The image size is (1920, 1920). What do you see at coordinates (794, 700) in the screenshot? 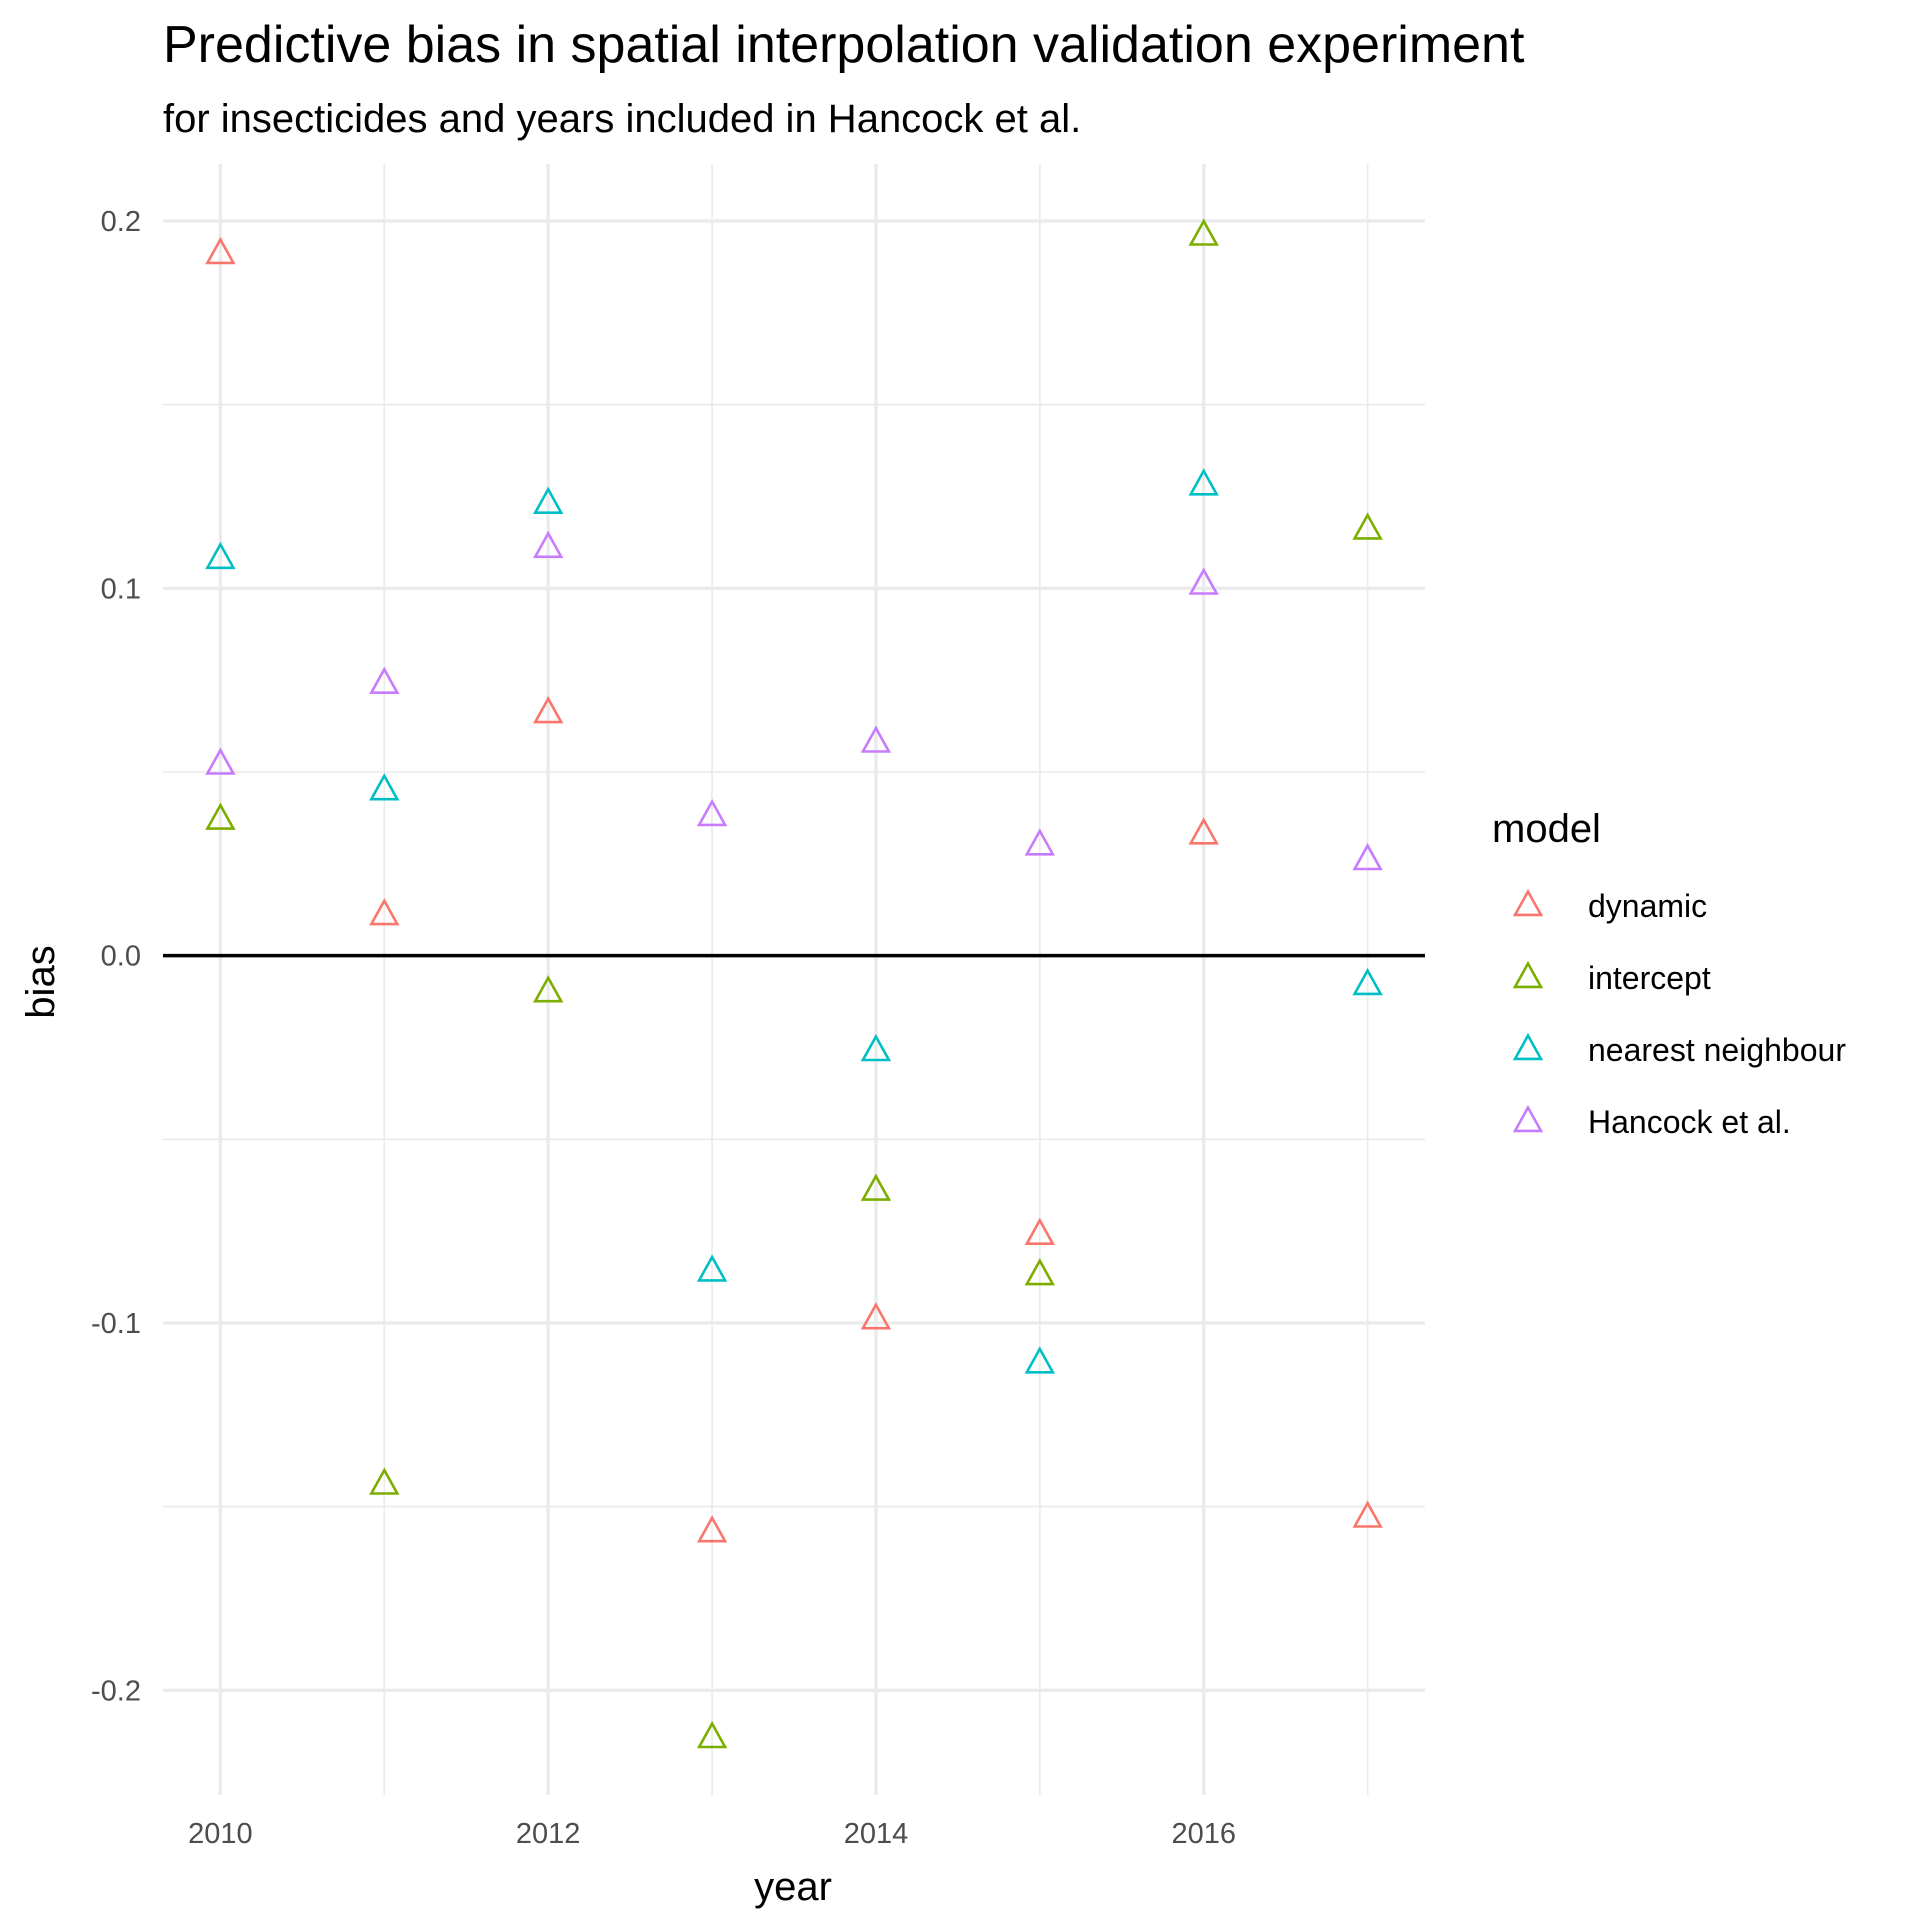
I see `series-hancock-et-al` at bounding box center [794, 700].